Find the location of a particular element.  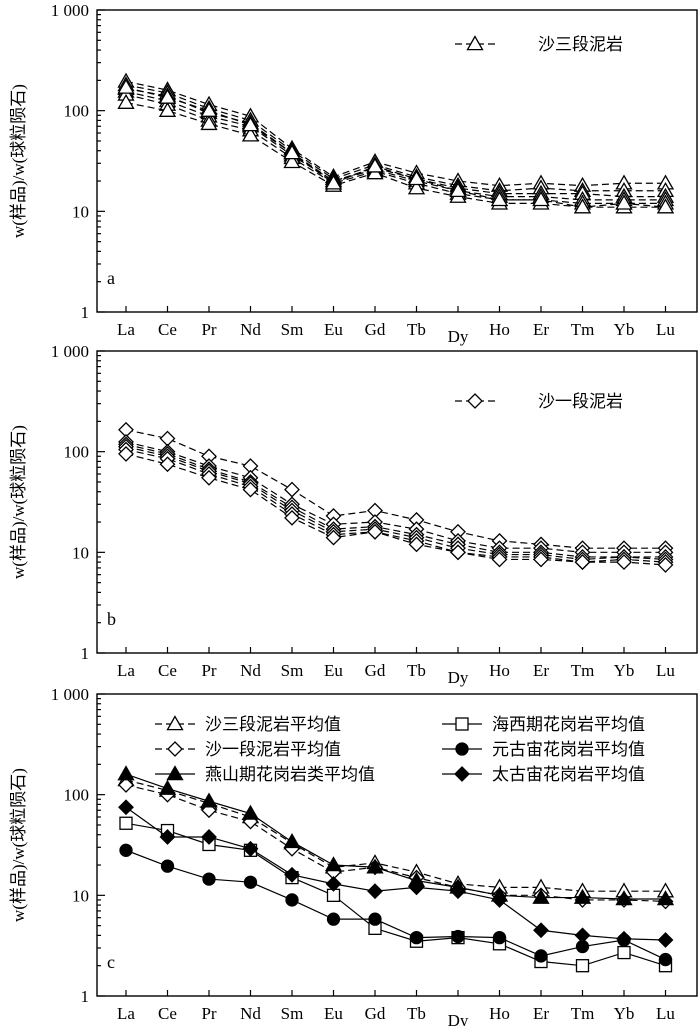

legend: 沙一段泥岩 is located at coordinates (539, 402).